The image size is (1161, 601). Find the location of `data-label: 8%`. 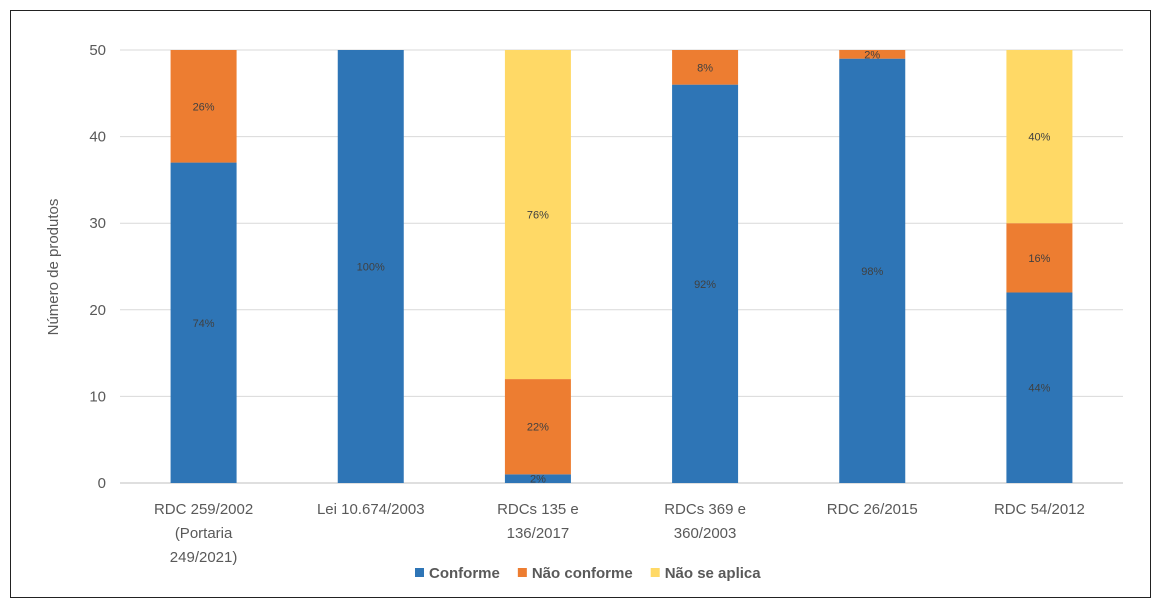

data-label: 8% is located at coordinates (705, 68).